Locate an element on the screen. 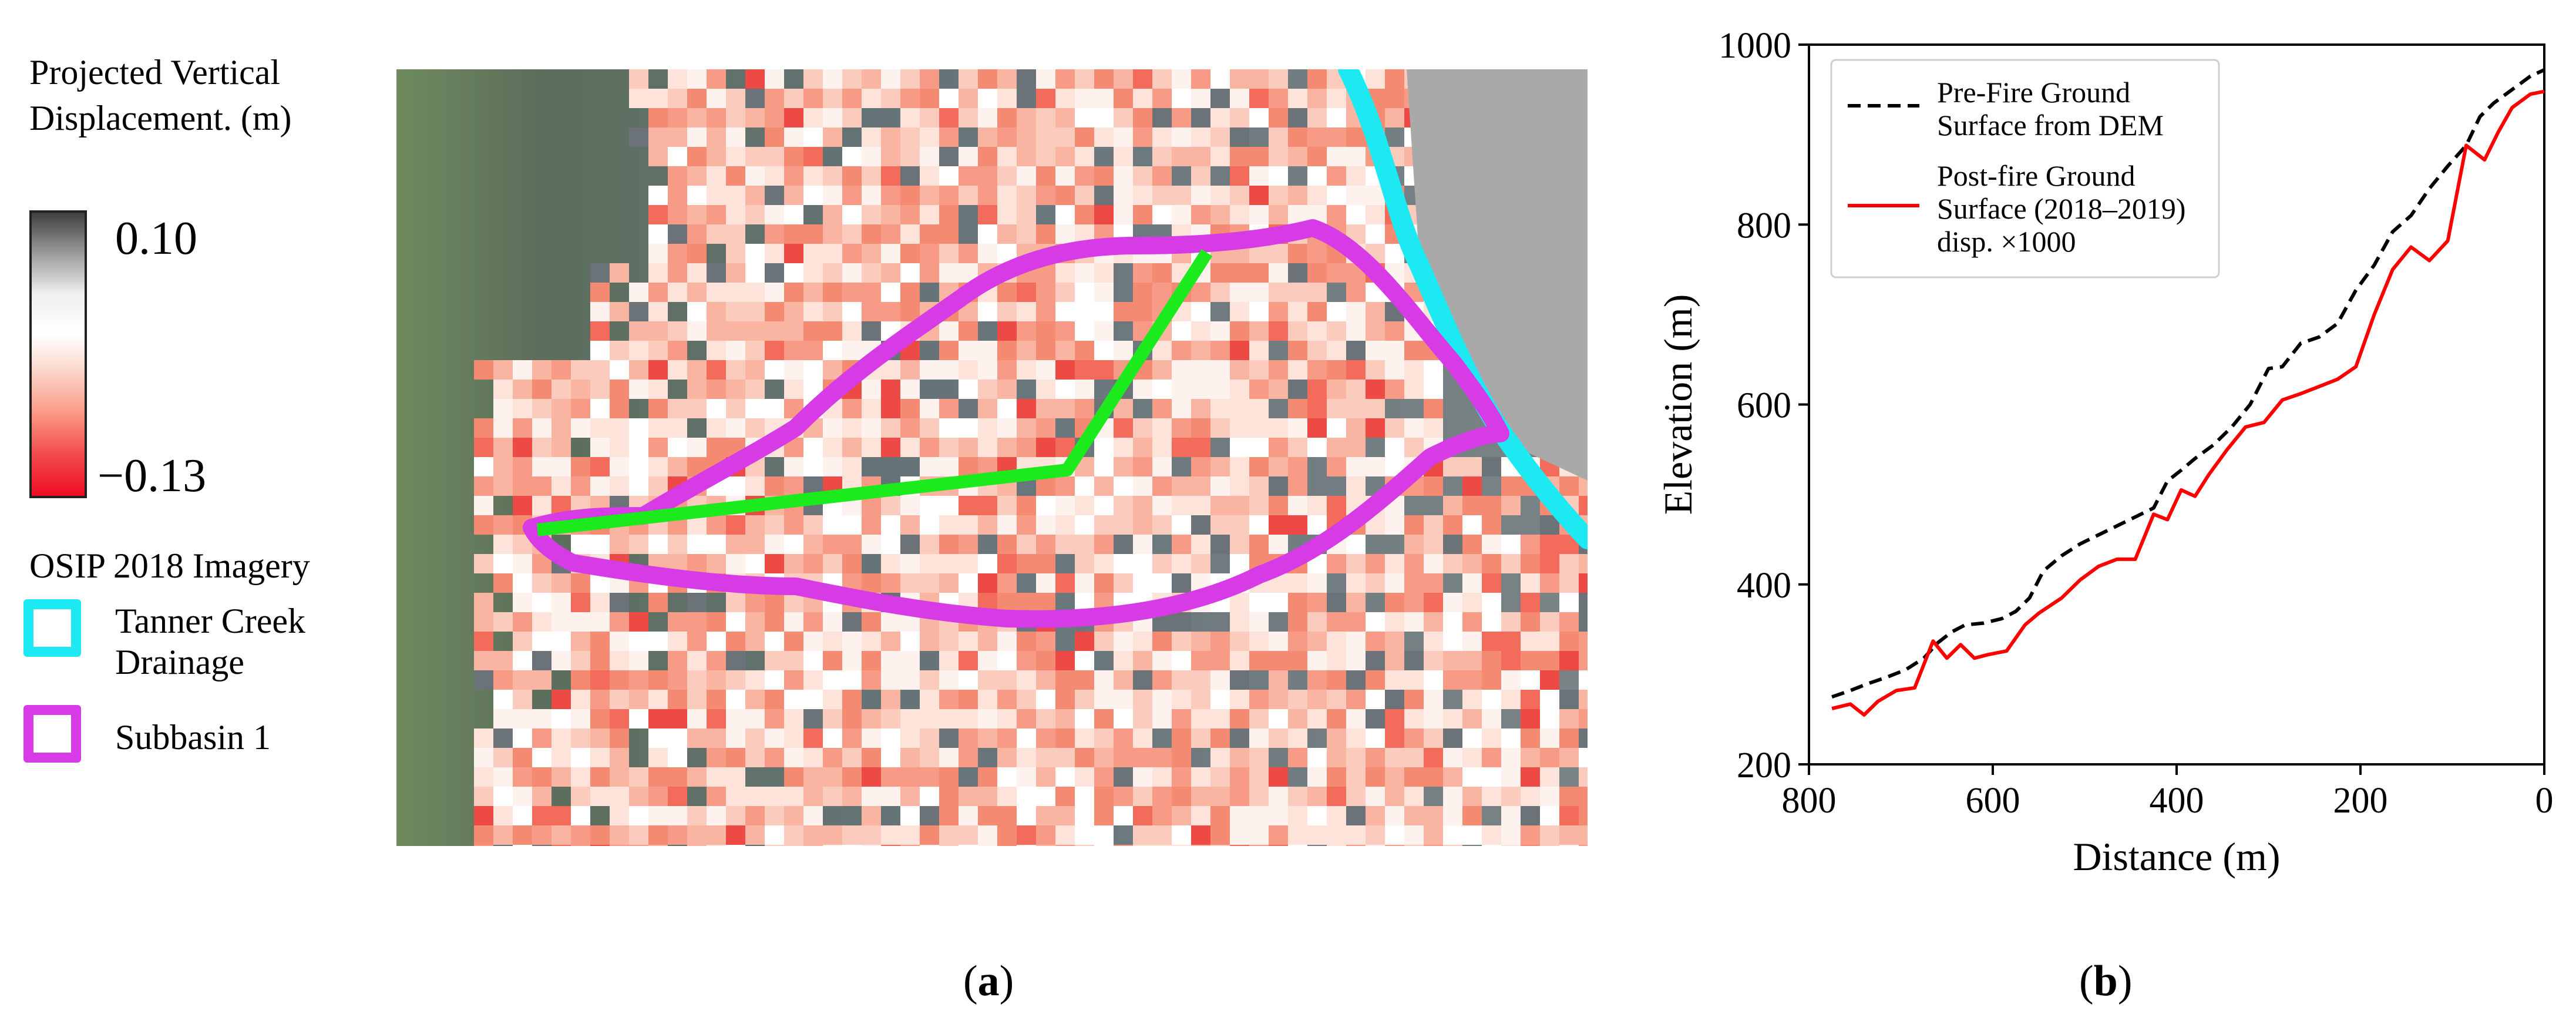  colorbar-title-line2: Displacement. (m) is located at coordinates (161, 118).